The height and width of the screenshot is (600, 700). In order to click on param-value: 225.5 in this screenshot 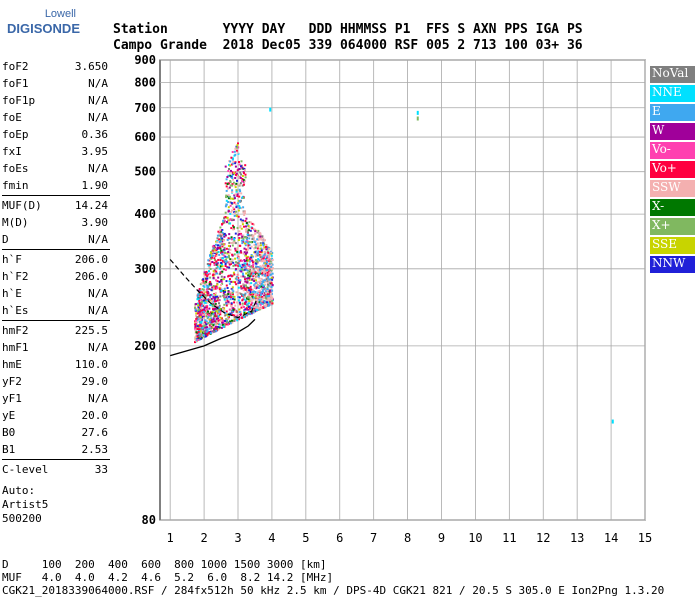, I will do `click(91, 330)`.